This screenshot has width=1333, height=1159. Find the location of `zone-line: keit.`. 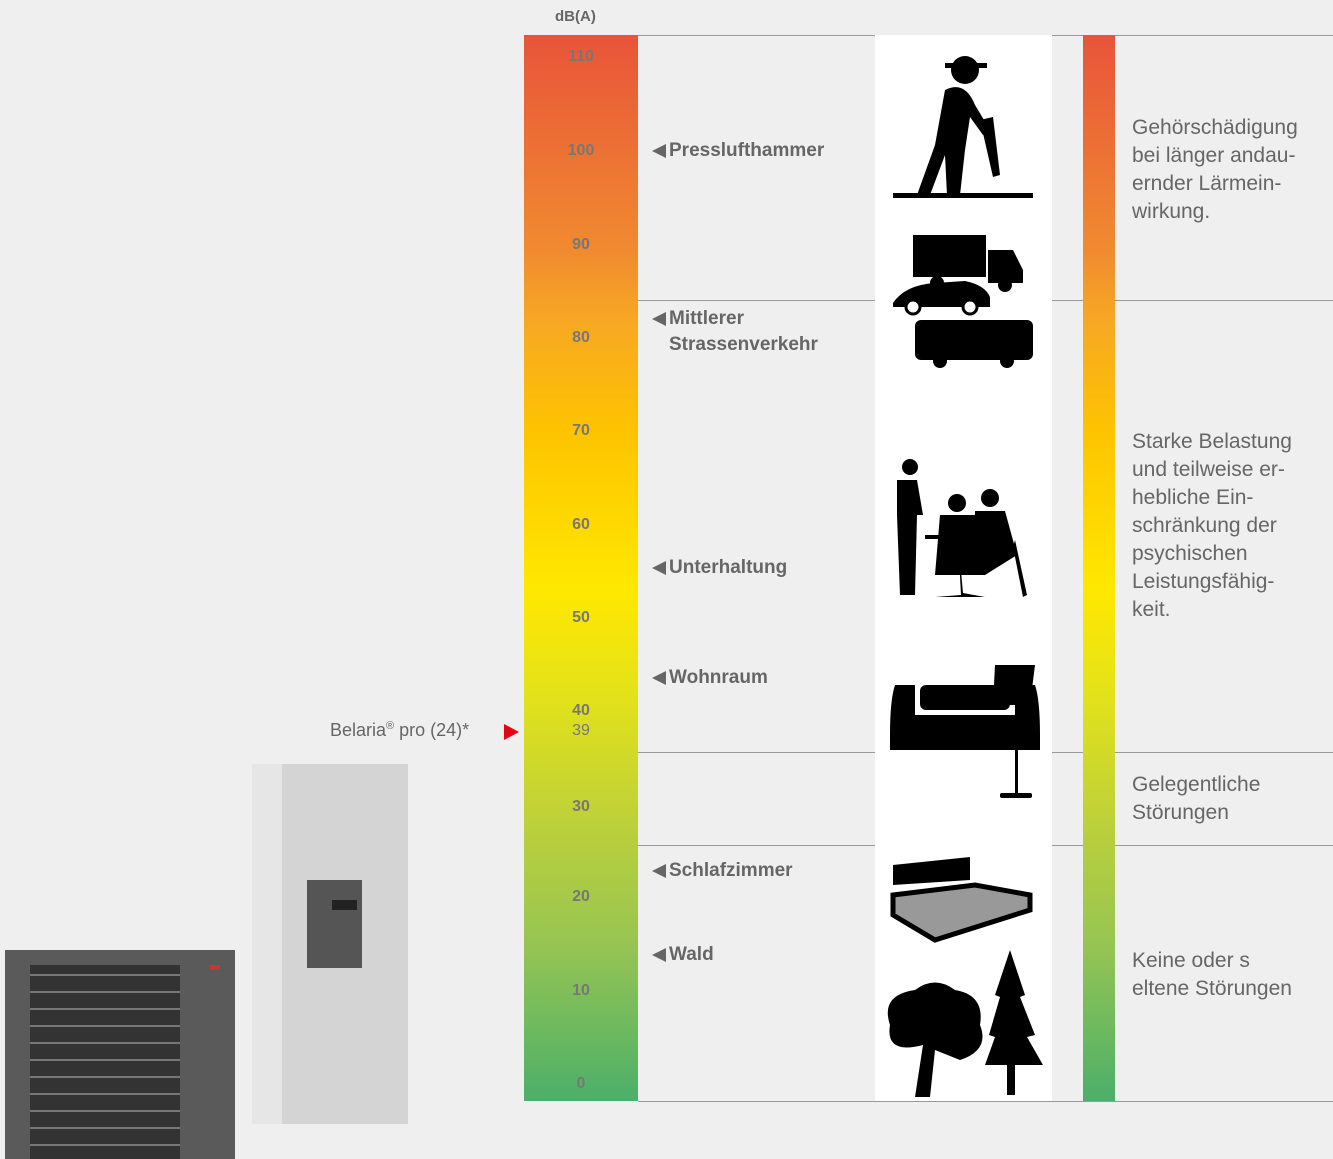

zone-line: keit. is located at coordinates (1151, 609).